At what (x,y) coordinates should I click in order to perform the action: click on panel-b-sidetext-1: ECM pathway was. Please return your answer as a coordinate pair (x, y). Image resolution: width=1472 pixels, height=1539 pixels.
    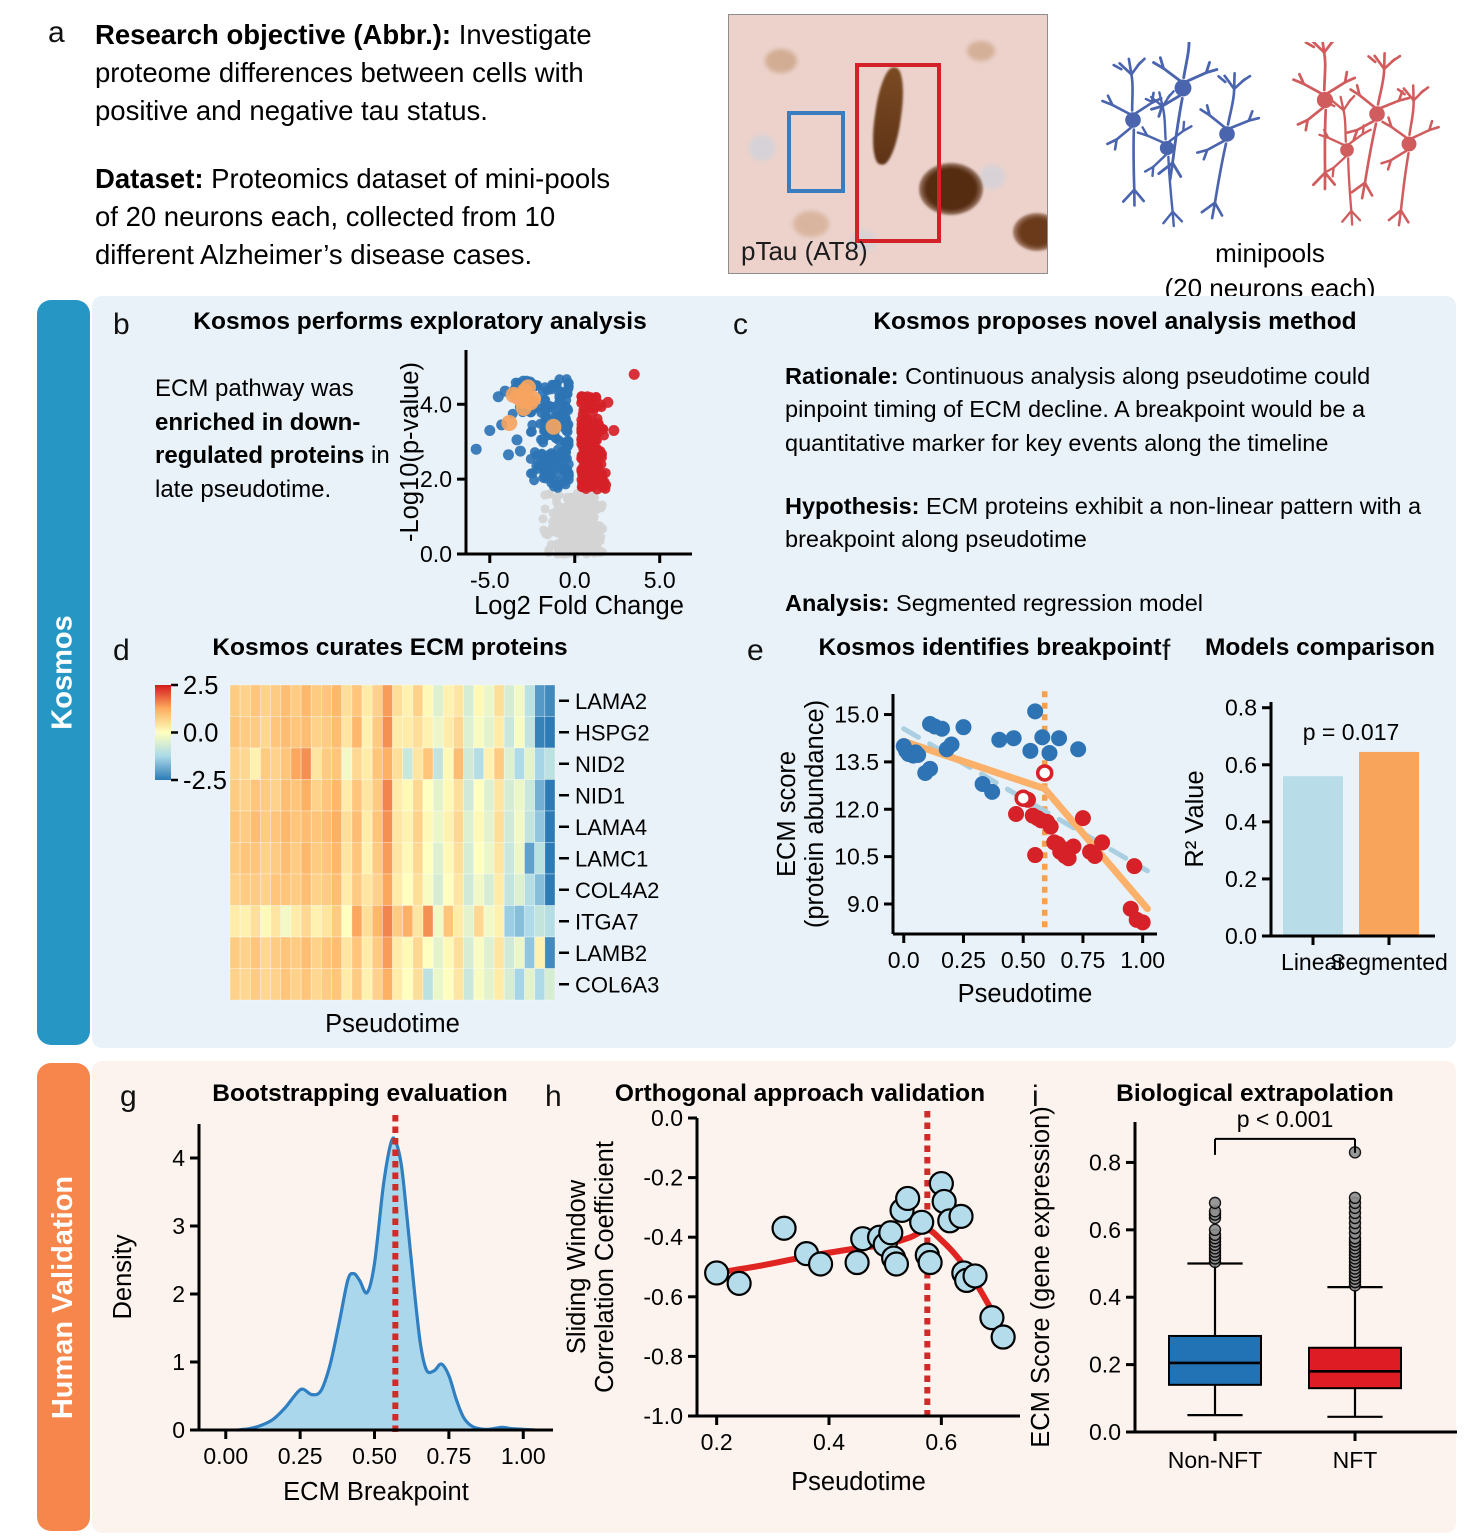
    Looking at the image, I should click on (254, 388).